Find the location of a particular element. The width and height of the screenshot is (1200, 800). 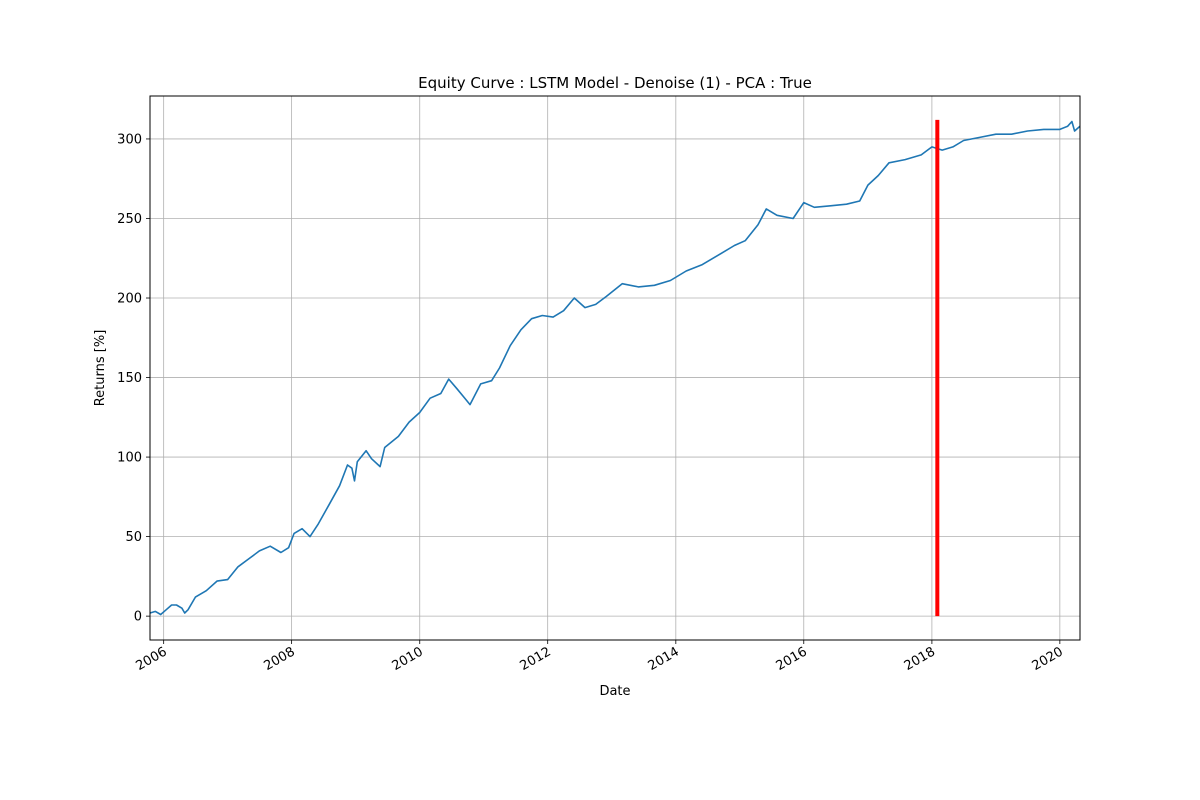

y-tick-label: 150 is located at coordinates (129, 378).